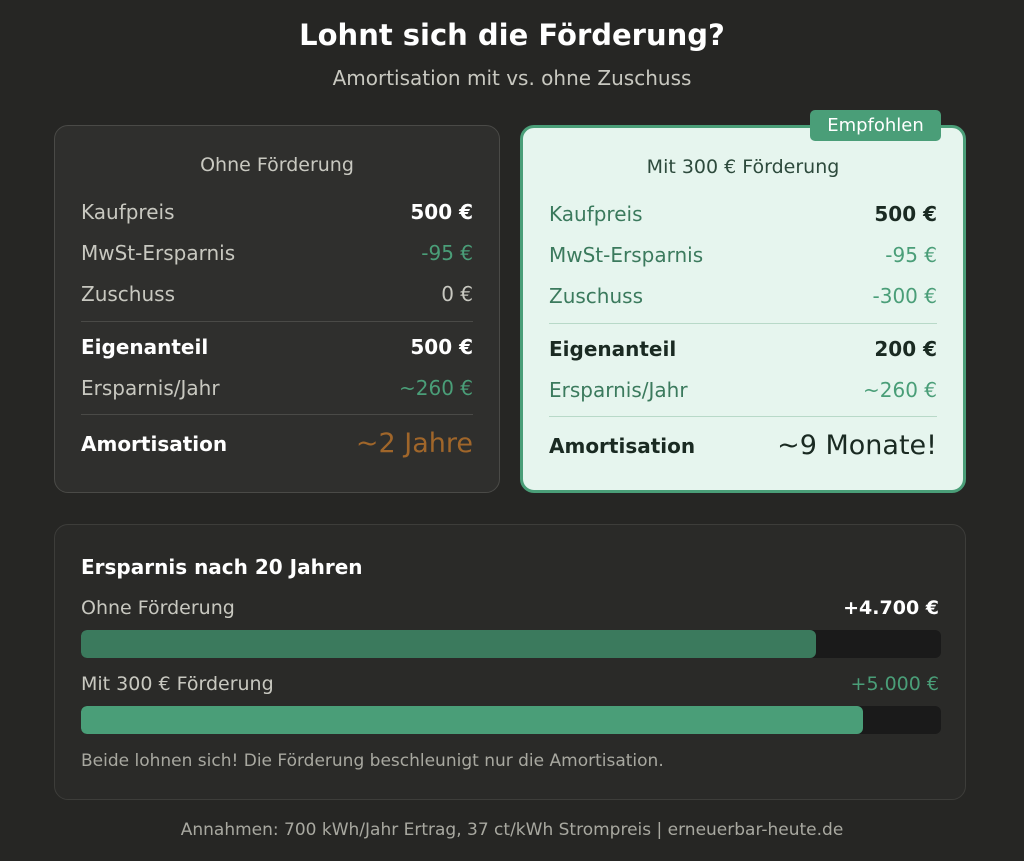 The image size is (1024, 861). Describe the element at coordinates (457, 294) in the screenshot. I see `value: 0 €` at that location.